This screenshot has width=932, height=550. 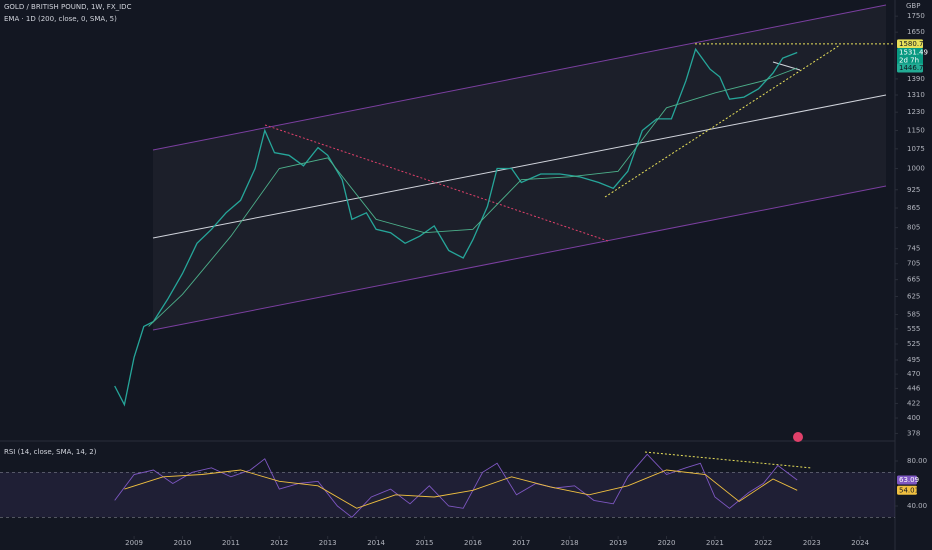 What do you see at coordinates (913, 403) in the screenshot?
I see `y-tick-label: 422` at bounding box center [913, 403].